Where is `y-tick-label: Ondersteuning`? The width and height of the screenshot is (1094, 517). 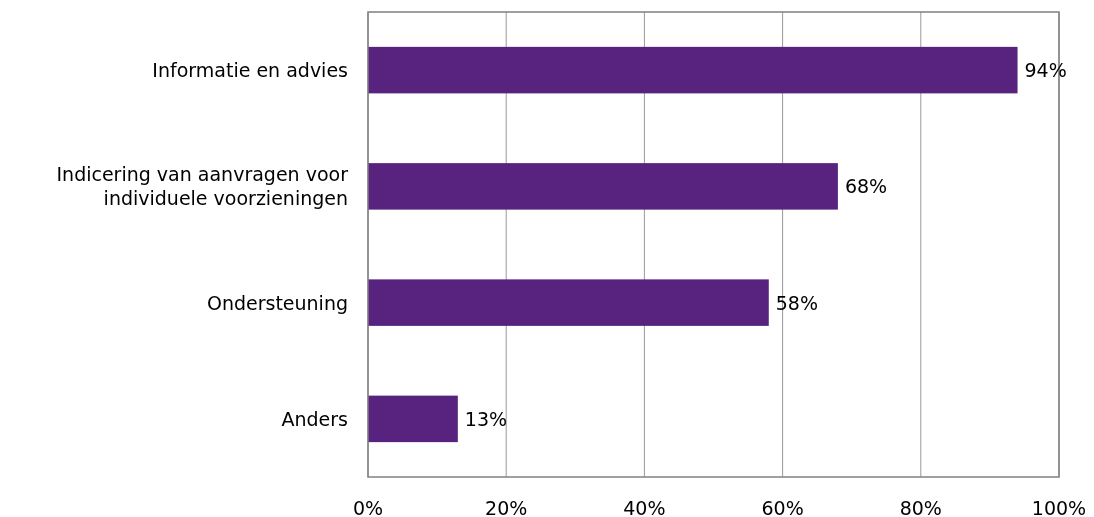 y-tick-label: Ondersteuning is located at coordinates (277, 302).